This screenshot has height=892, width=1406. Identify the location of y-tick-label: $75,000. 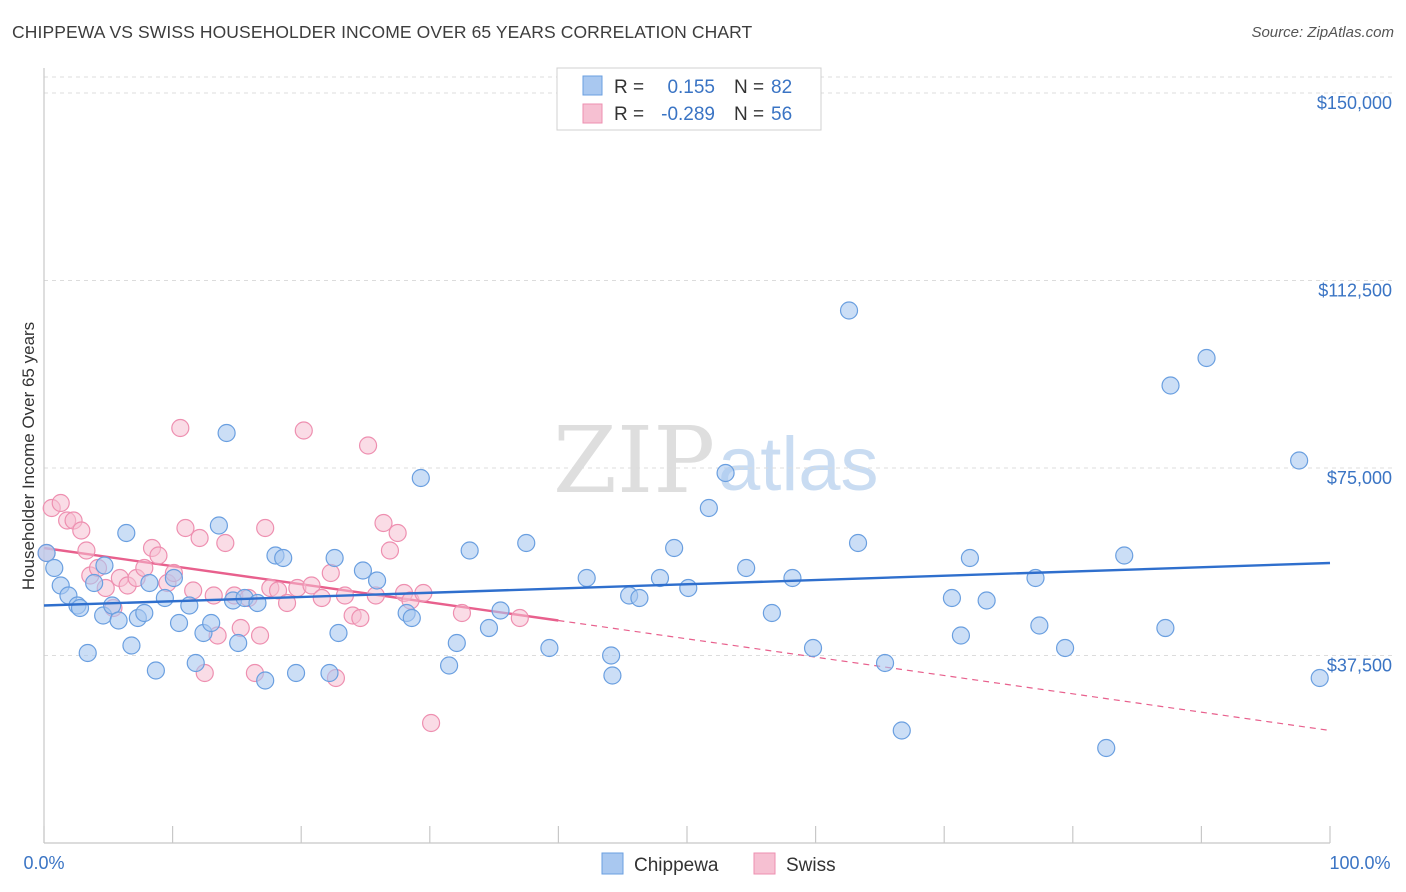
(1359, 478).